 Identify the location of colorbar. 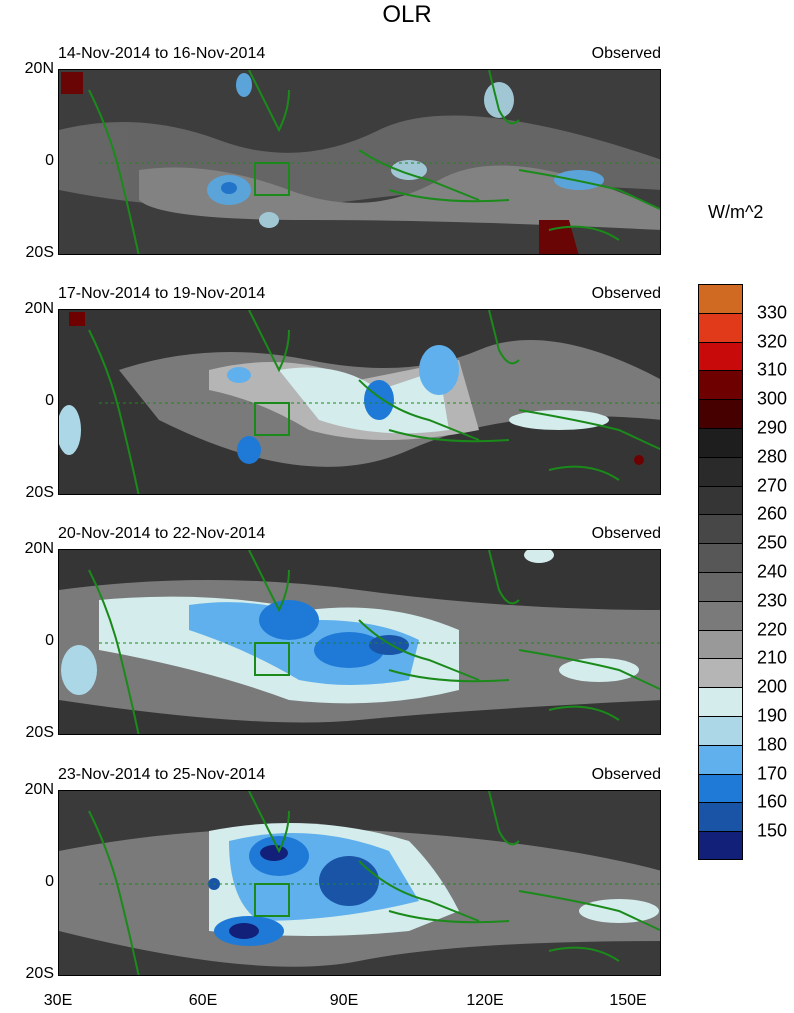
(720, 572).